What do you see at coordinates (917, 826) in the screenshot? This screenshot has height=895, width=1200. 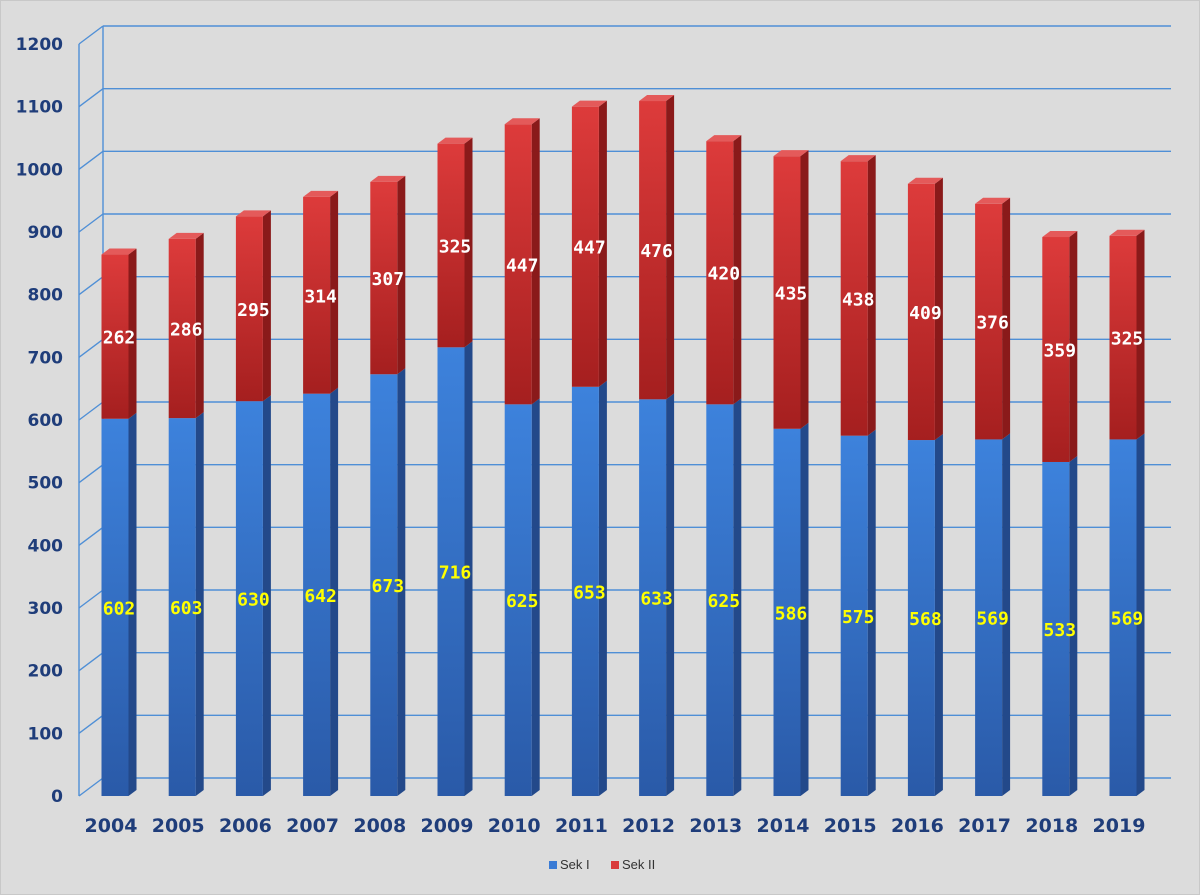 I see `x-tick-label: 2016` at bounding box center [917, 826].